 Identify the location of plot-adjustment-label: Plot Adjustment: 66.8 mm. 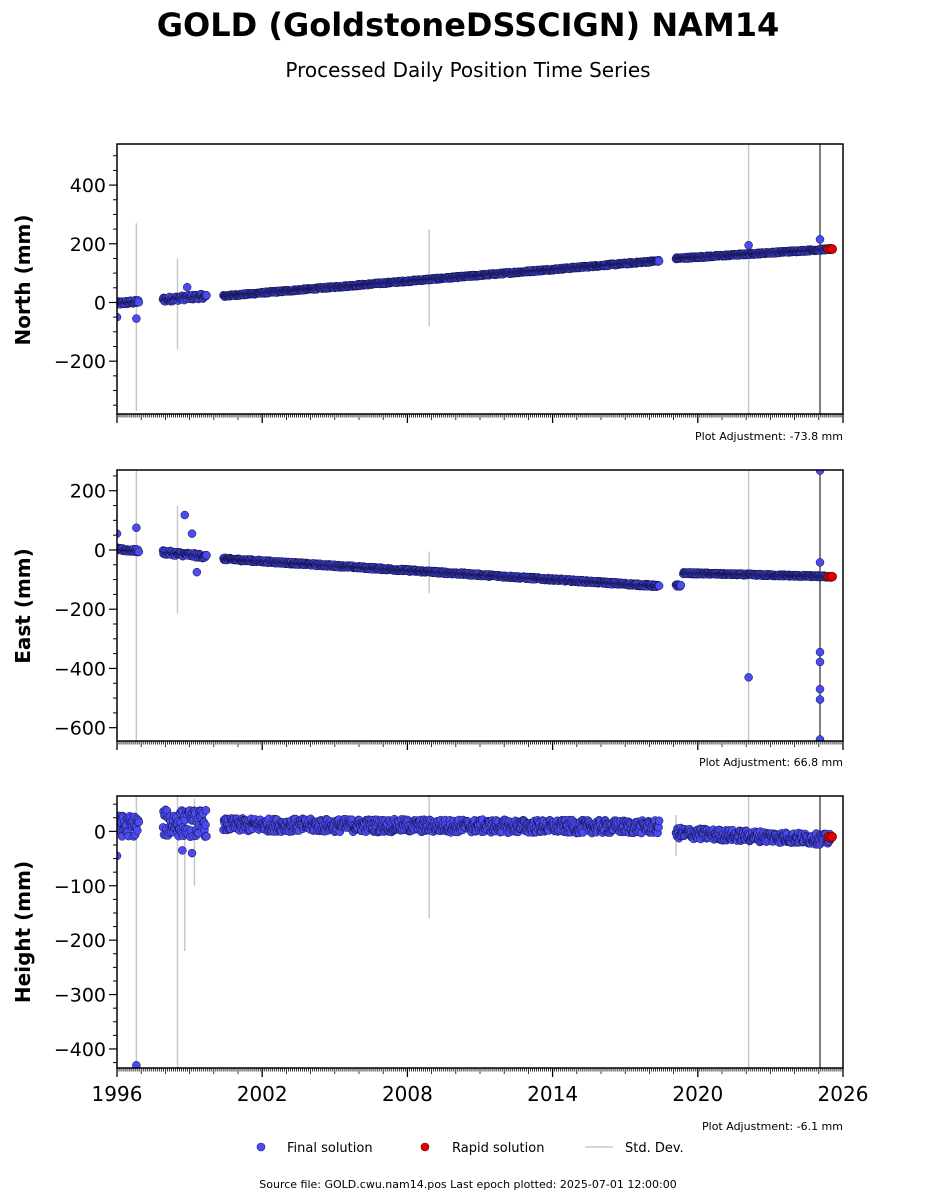
(771, 762).